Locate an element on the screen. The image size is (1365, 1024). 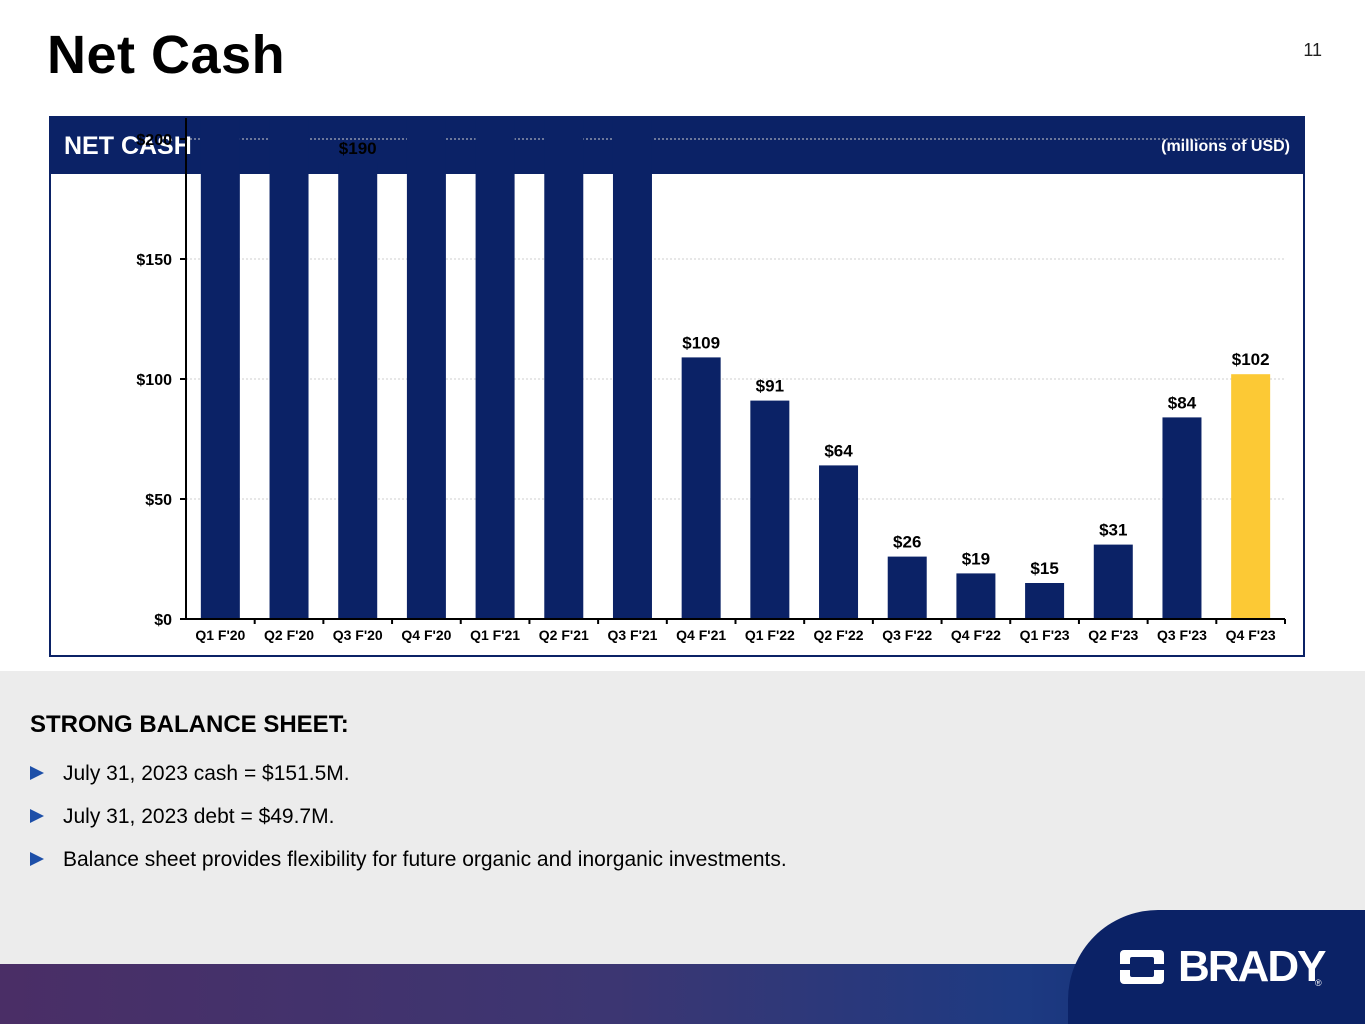
x-tick-label: Q3 F'21 is located at coordinates (632, 635).